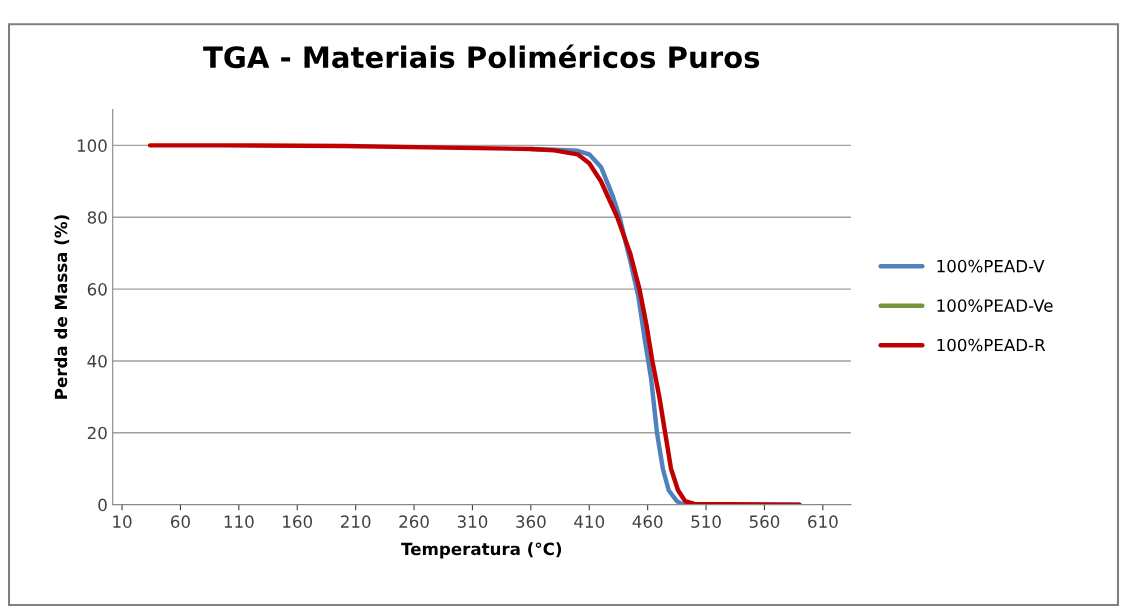 The height and width of the screenshot is (608, 1127). What do you see at coordinates (239, 521) in the screenshot?
I see `x-tick-label: 110` at bounding box center [239, 521].